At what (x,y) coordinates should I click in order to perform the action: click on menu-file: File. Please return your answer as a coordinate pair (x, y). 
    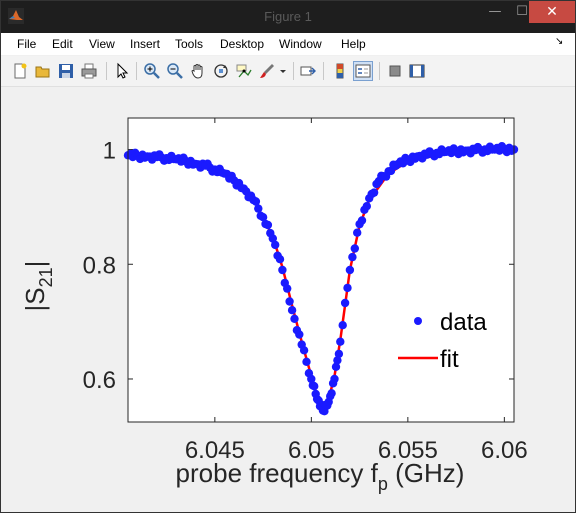
    Looking at the image, I should click on (27, 44).